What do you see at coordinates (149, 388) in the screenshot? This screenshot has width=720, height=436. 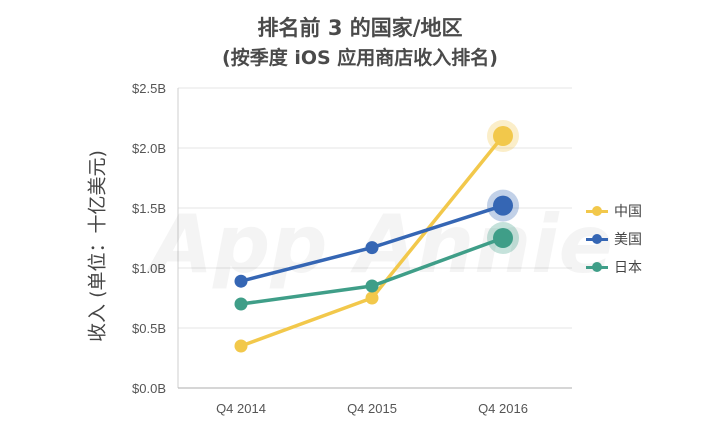 I see `y-tick-label: $0.0B` at bounding box center [149, 388].